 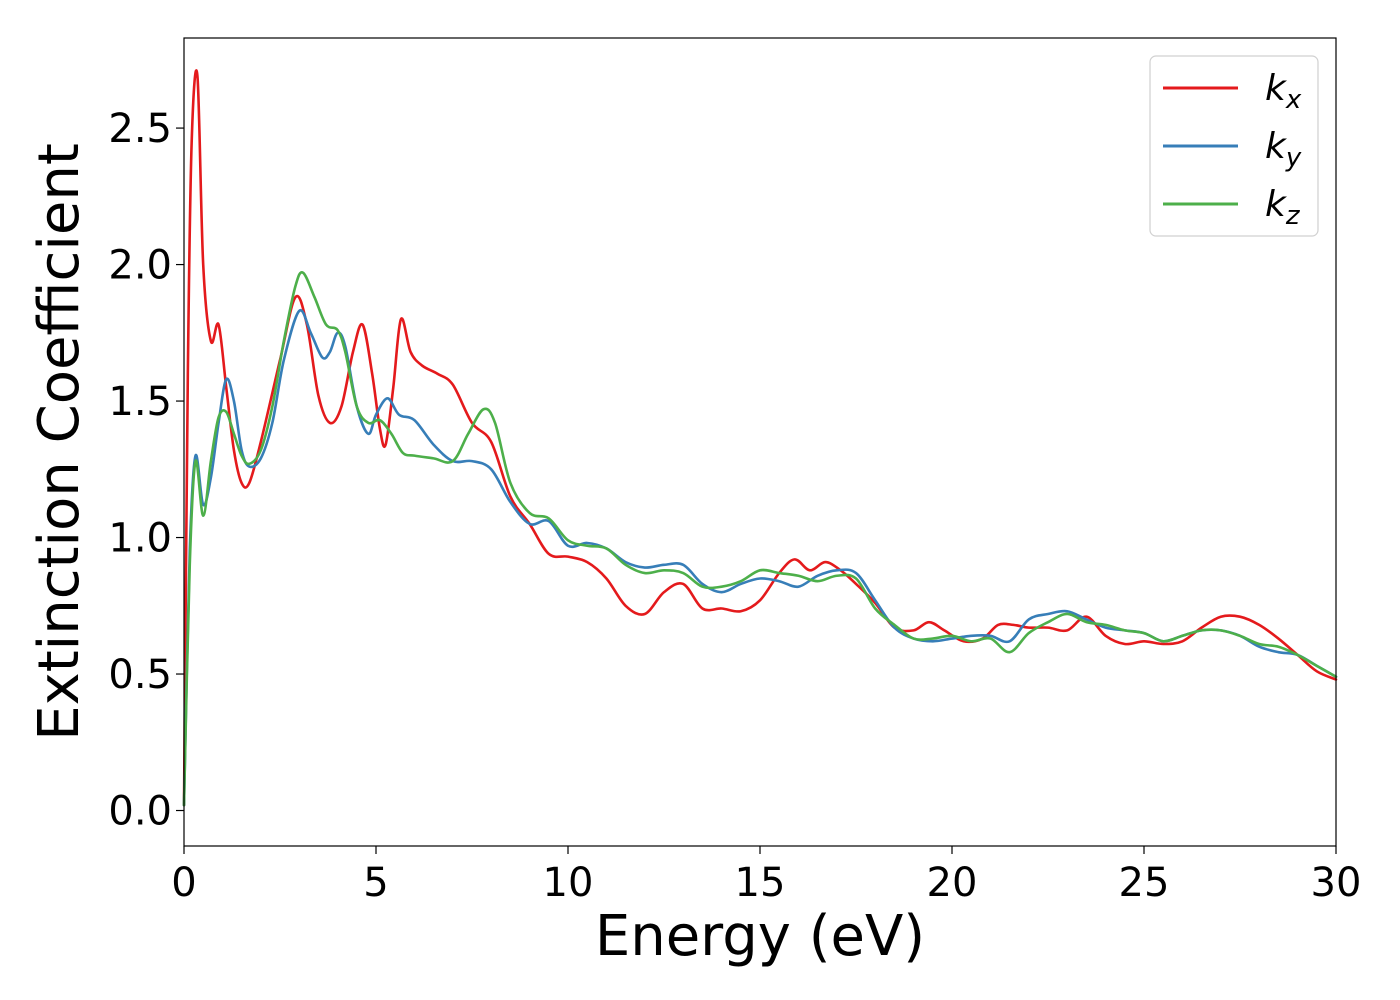 What do you see at coordinates (1336, 883) in the screenshot?
I see `x-tick-label: 30` at bounding box center [1336, 883].